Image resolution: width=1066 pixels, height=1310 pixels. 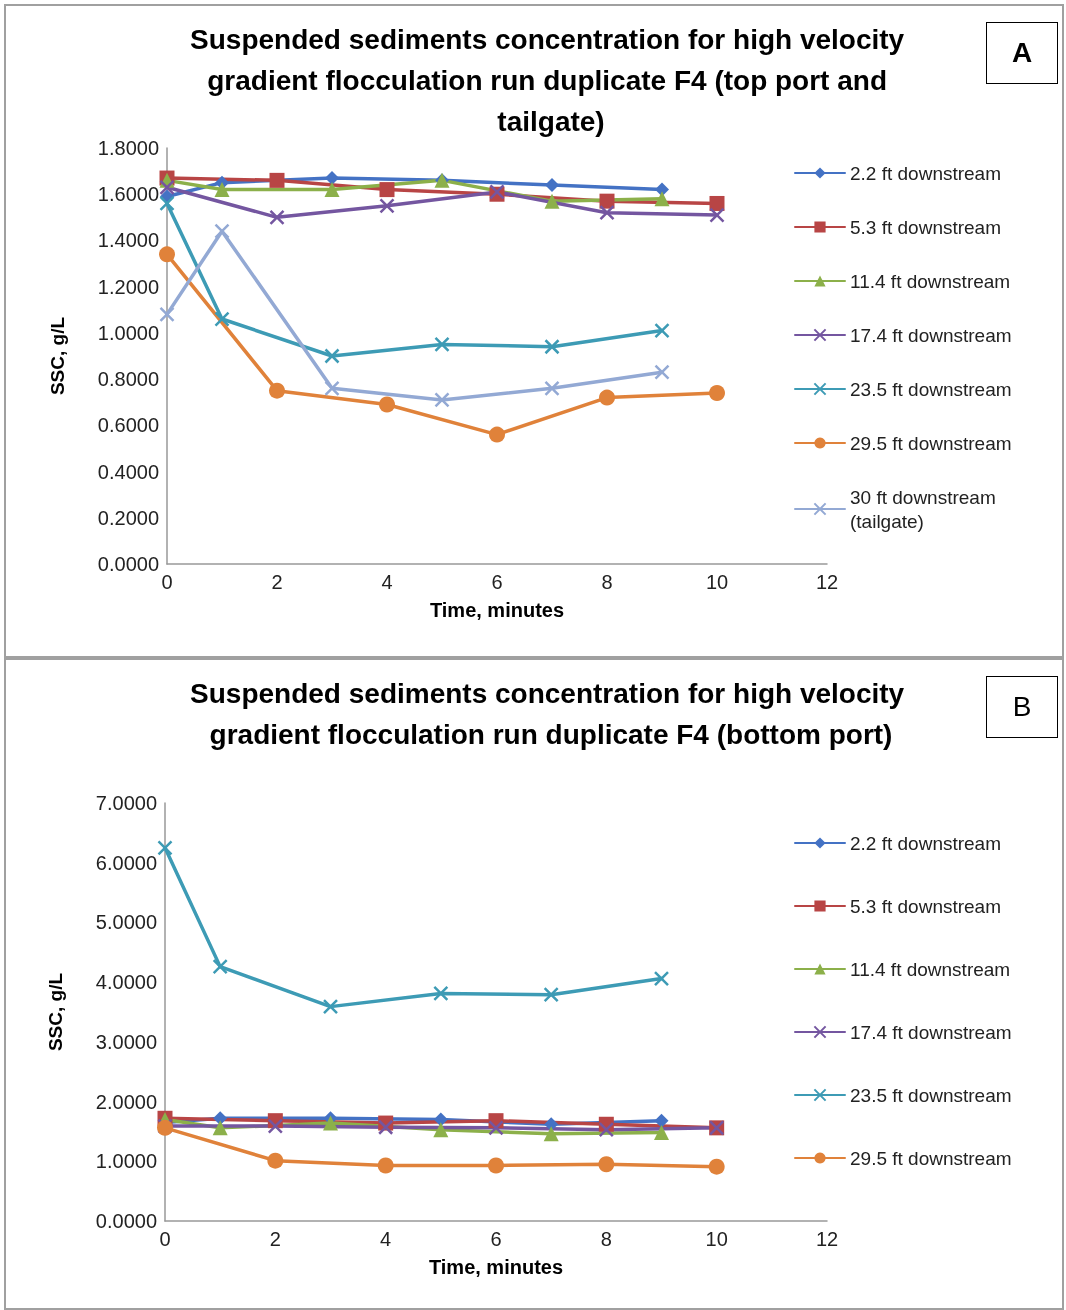 I want to click on y-tick-label: 1.2000, so click(x=128, y=286).